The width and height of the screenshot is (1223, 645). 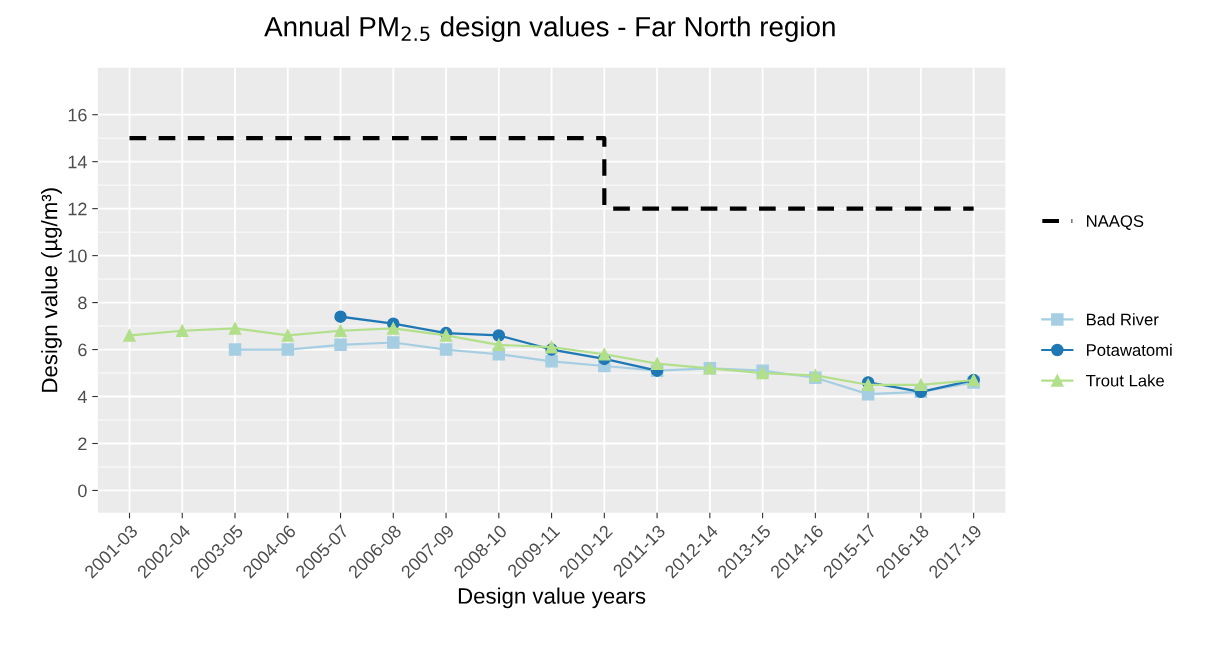 I want to click on chart-title: Annual PM$_{2.5}$ design values - Far North region, so click(x=549, y=29).